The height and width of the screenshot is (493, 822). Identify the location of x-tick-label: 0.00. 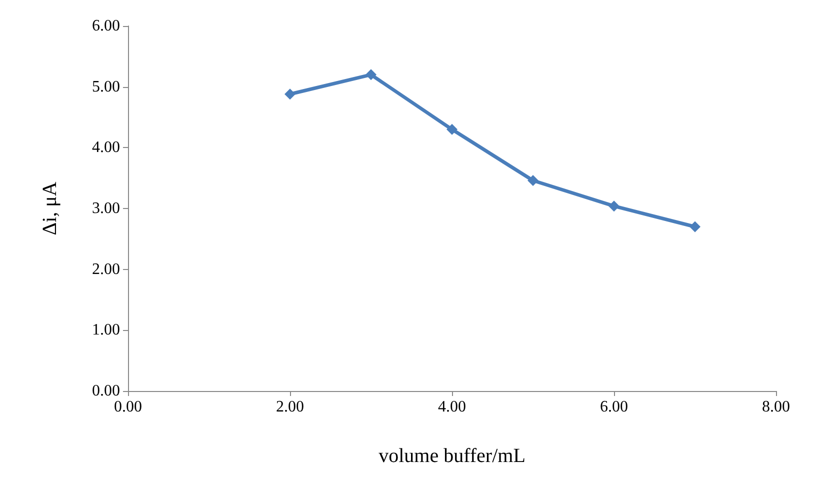
(128, 407).